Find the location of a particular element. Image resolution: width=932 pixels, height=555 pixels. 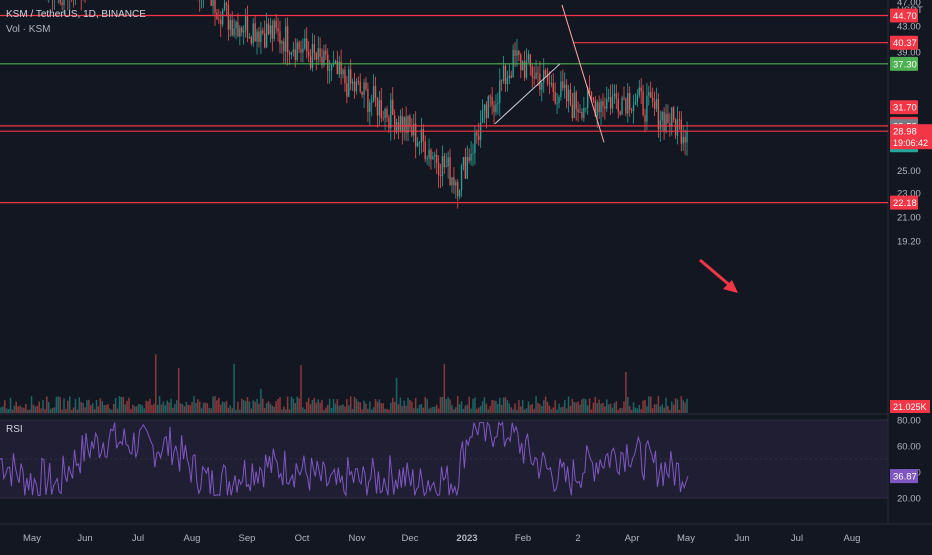

time-tick: May is located at coordinates (32, 538).